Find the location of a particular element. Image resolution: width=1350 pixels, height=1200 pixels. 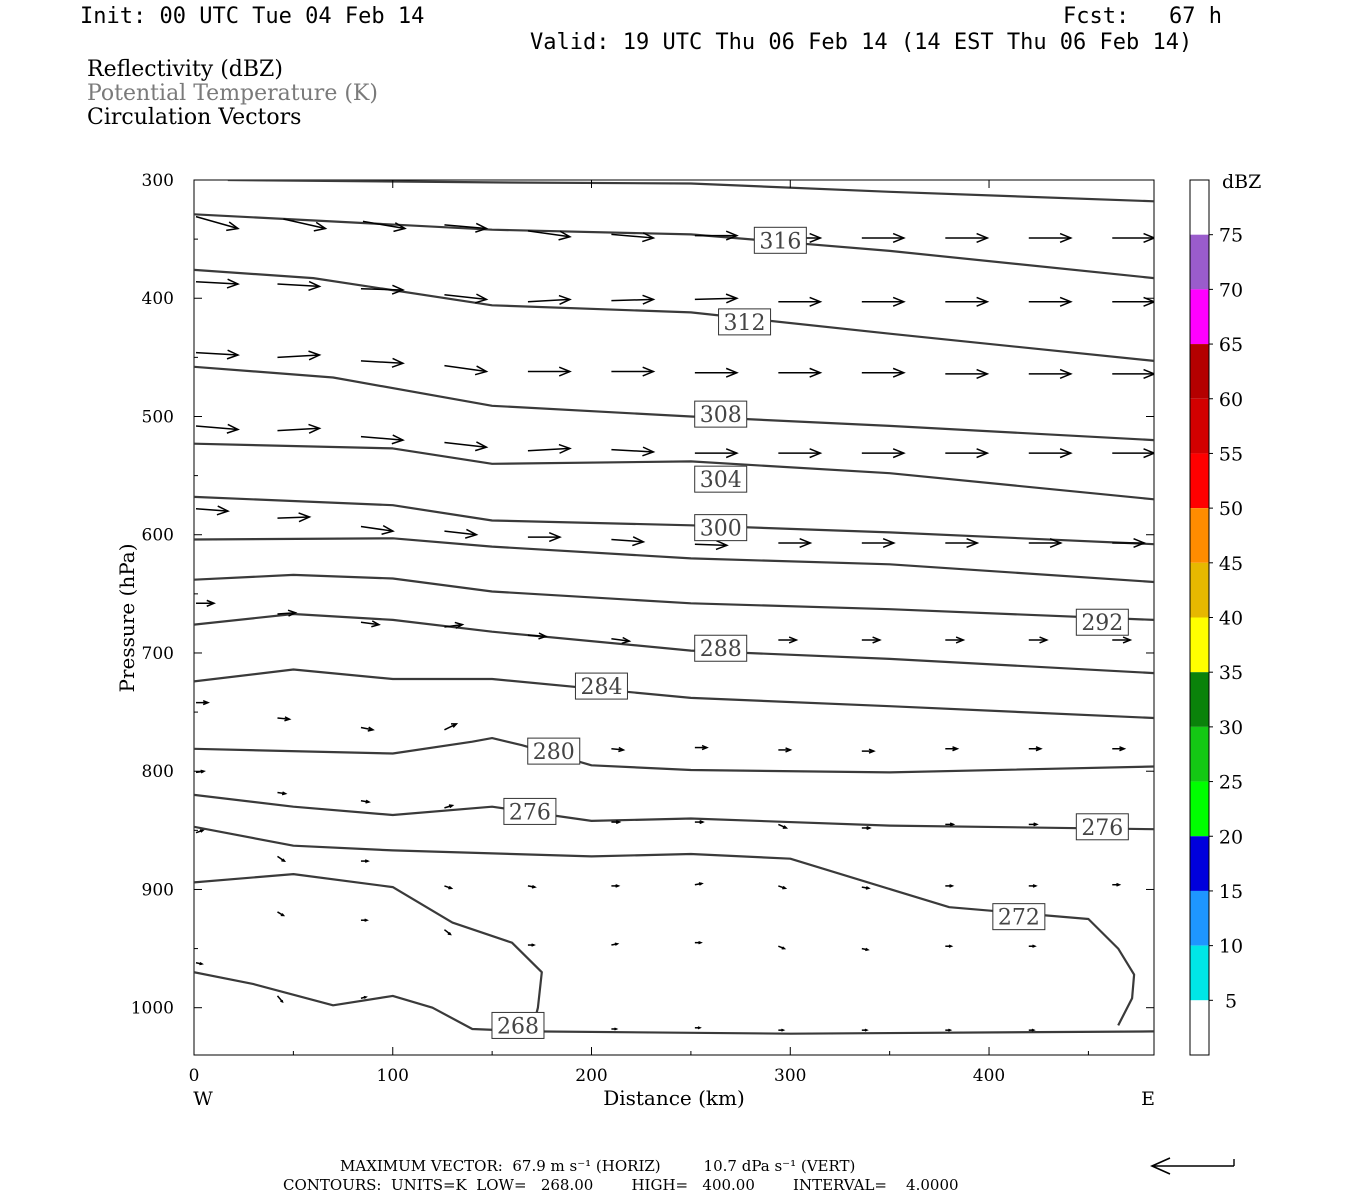

contour-label-9: 276 is located at coordinates (530, 811).